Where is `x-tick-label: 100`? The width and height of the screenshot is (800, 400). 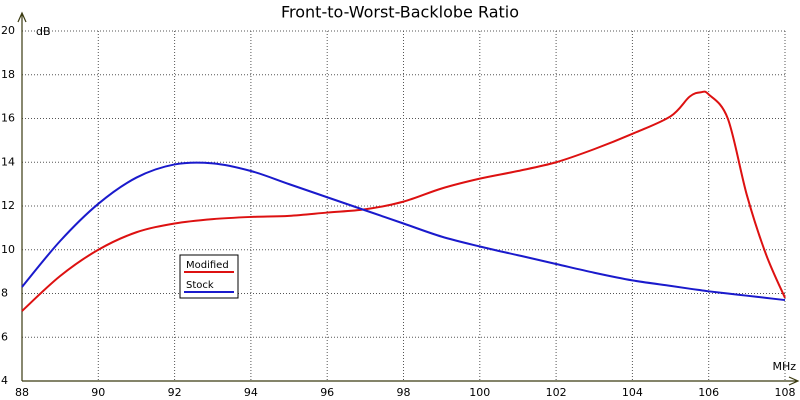
x-tick-label: 100 is located at coordinates (479, 392).